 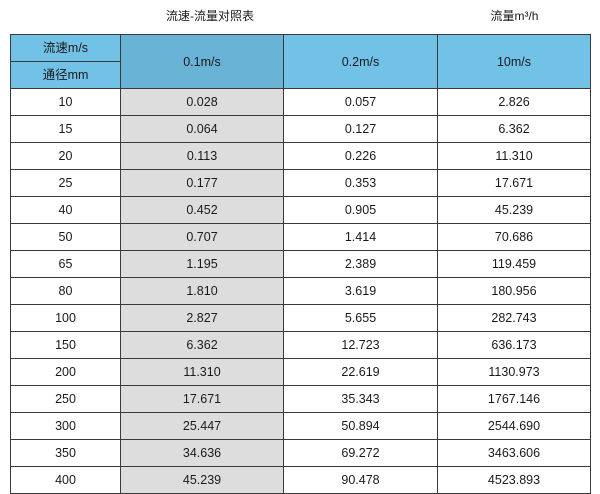 I want to click on cell-flow-0.2: 90.478, so click(x=360, y=480).